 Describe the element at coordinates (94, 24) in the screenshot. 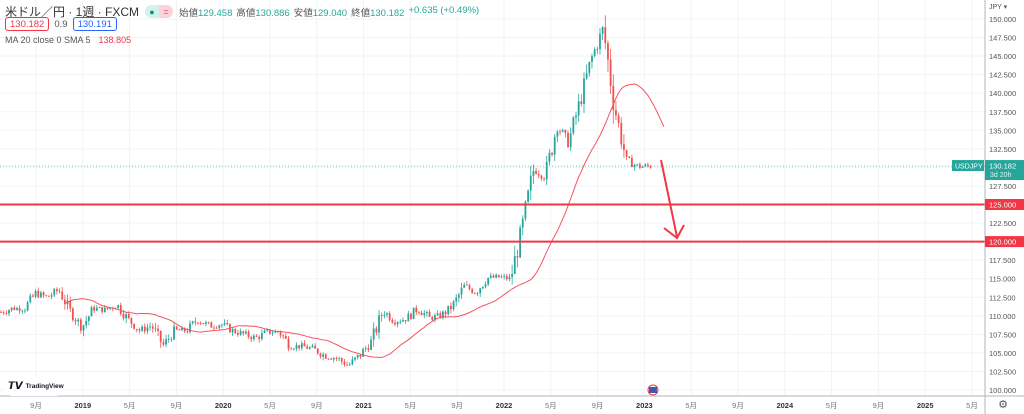

I see `buy-button: 130.191` at that location.